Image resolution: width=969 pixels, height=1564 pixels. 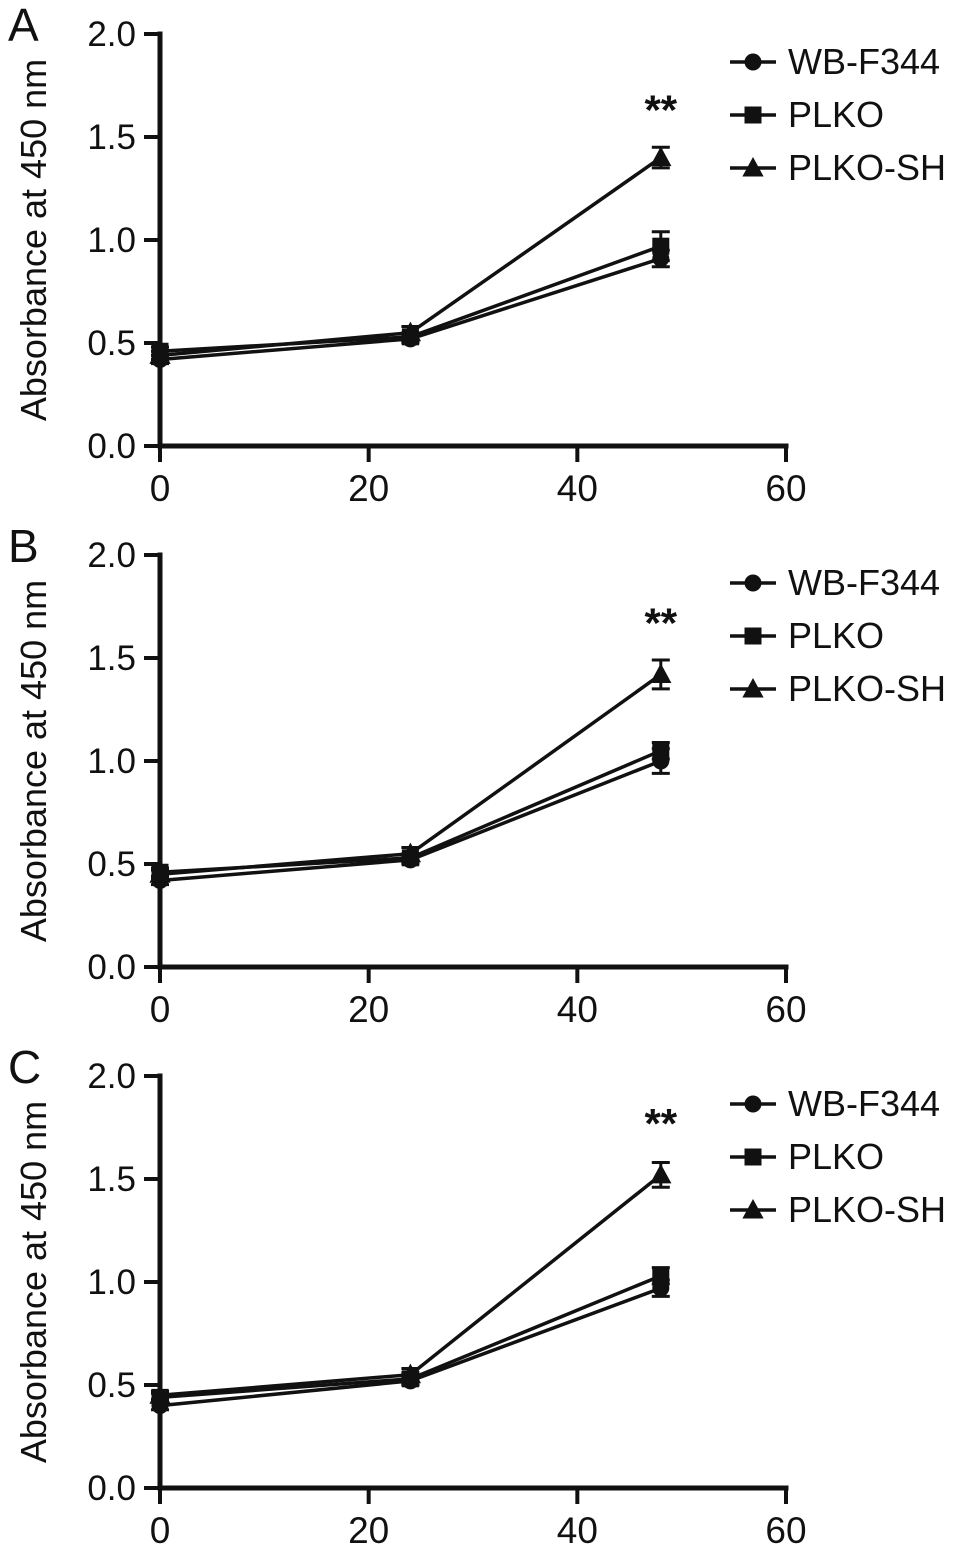 What do you see at coordinates (23, 25) in the screenshot?
I see `panel-label-a: A` at bounding box center [23, 25].